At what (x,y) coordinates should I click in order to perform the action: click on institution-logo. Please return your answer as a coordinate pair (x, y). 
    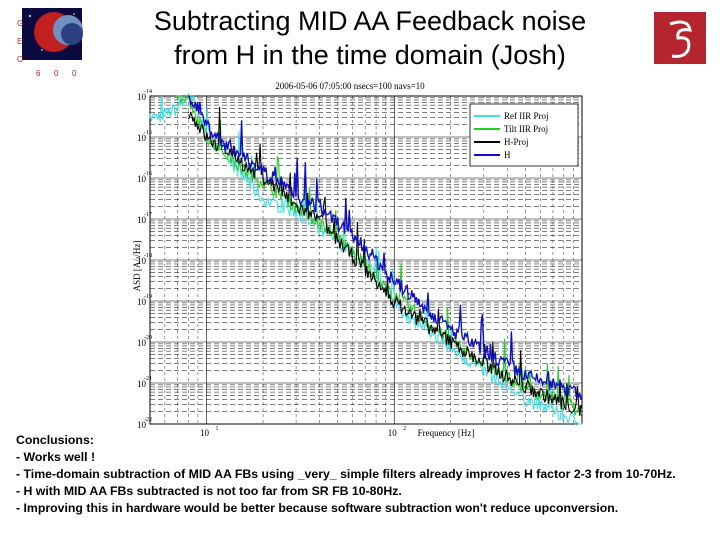
    Looking at the image, I should click on (680, 38).